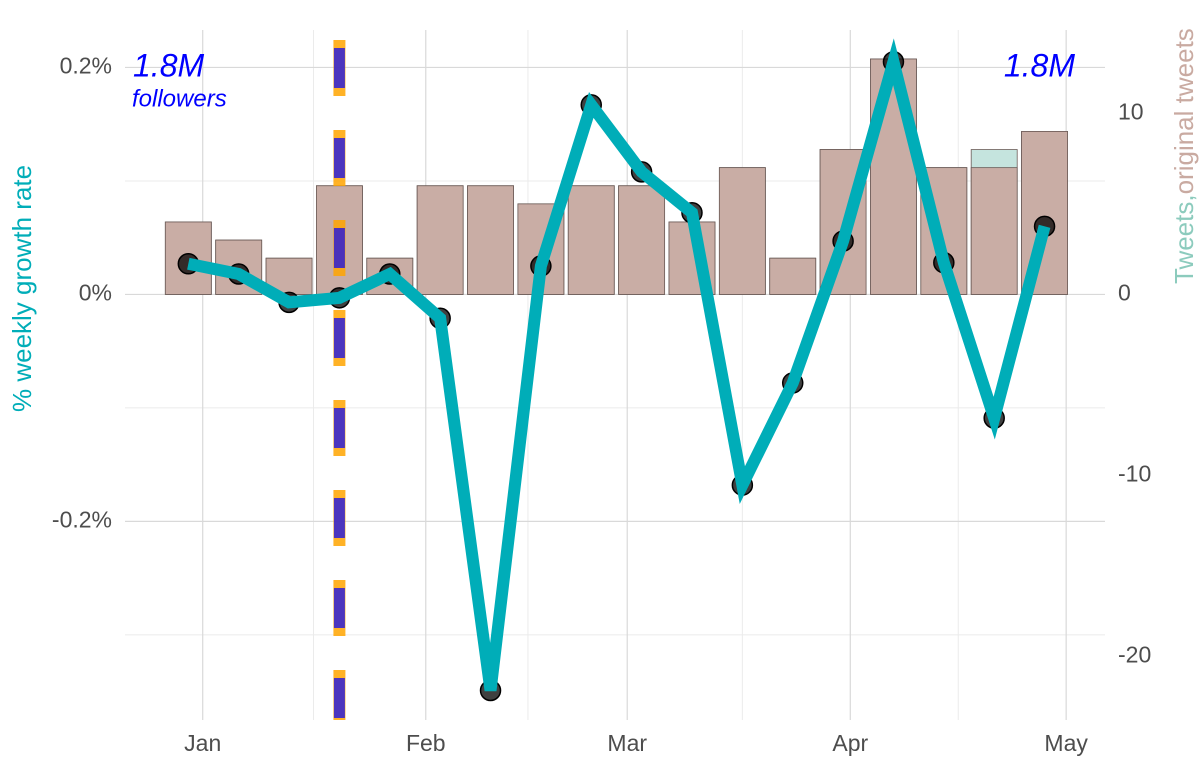 The width and height of the screenshot is (1203, 759). What do you see at coordinates (22, 288) in the screenshot?
I see `y-axis-label: % weekly growth rate` at bounding box center [22, 288].